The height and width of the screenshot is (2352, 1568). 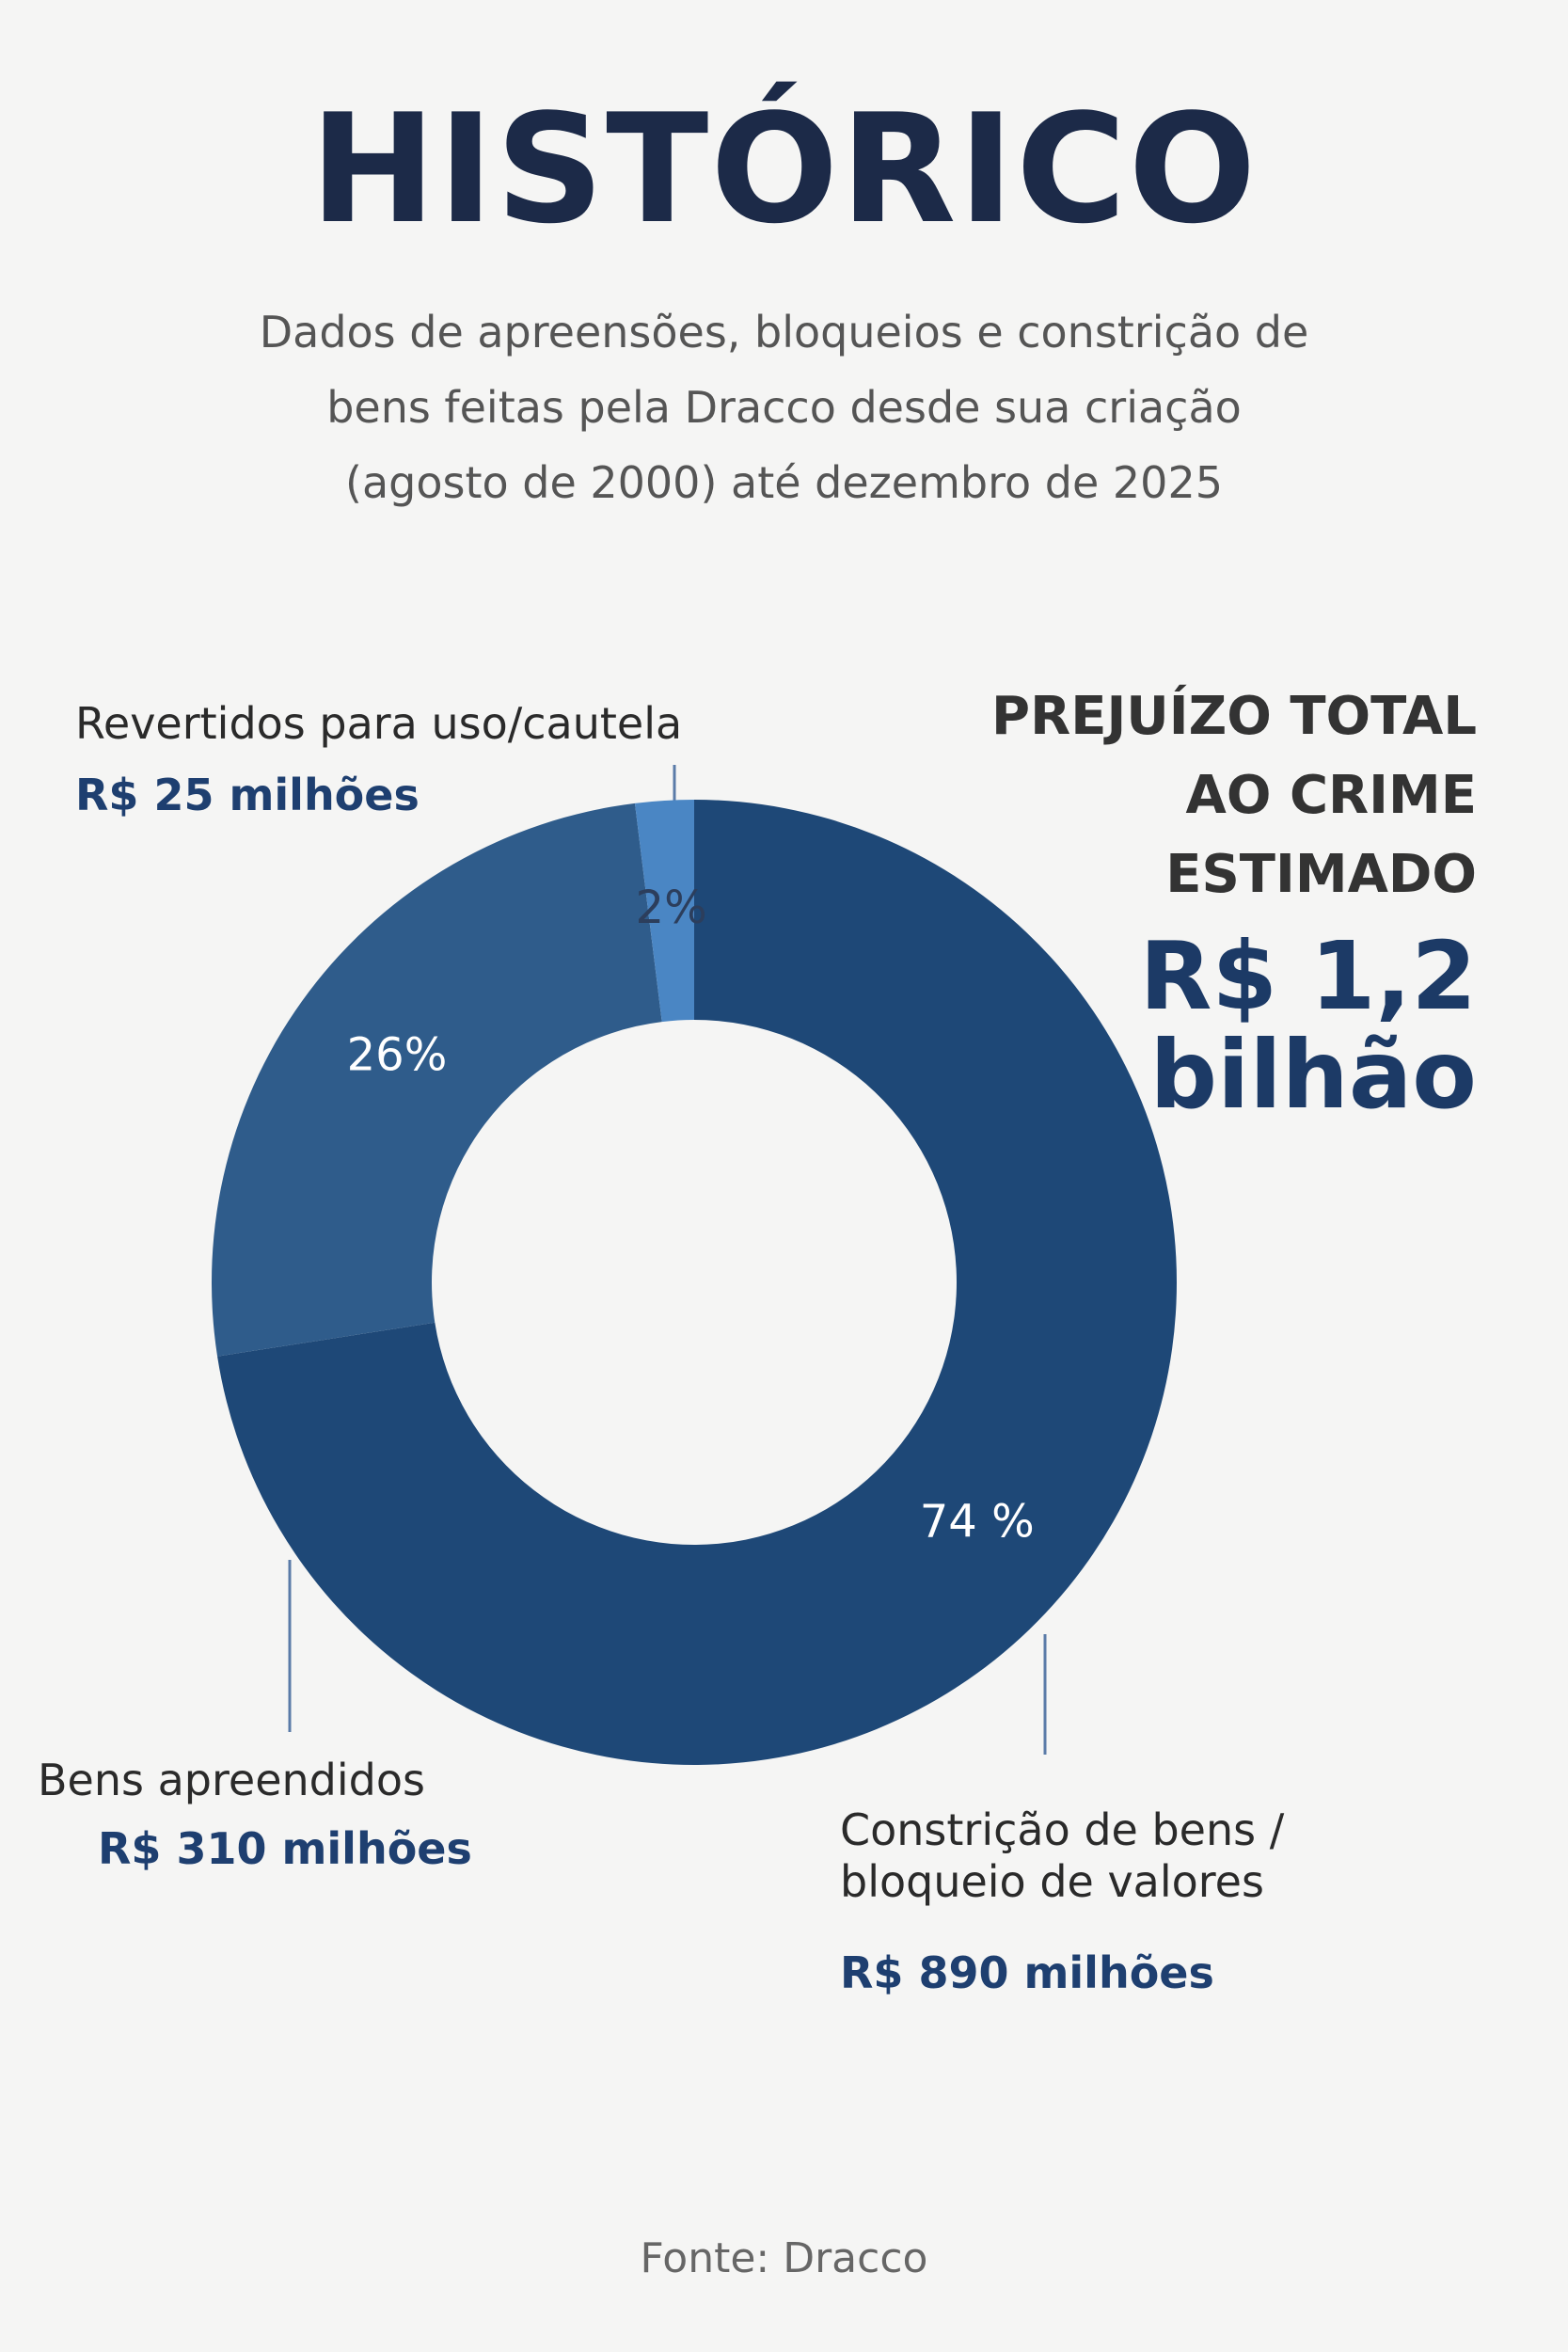 What do you see at coordinates (784, 2258) in the screenshot?
I see `source: Fonte: Dracco` at bounding box center [784, 2258].